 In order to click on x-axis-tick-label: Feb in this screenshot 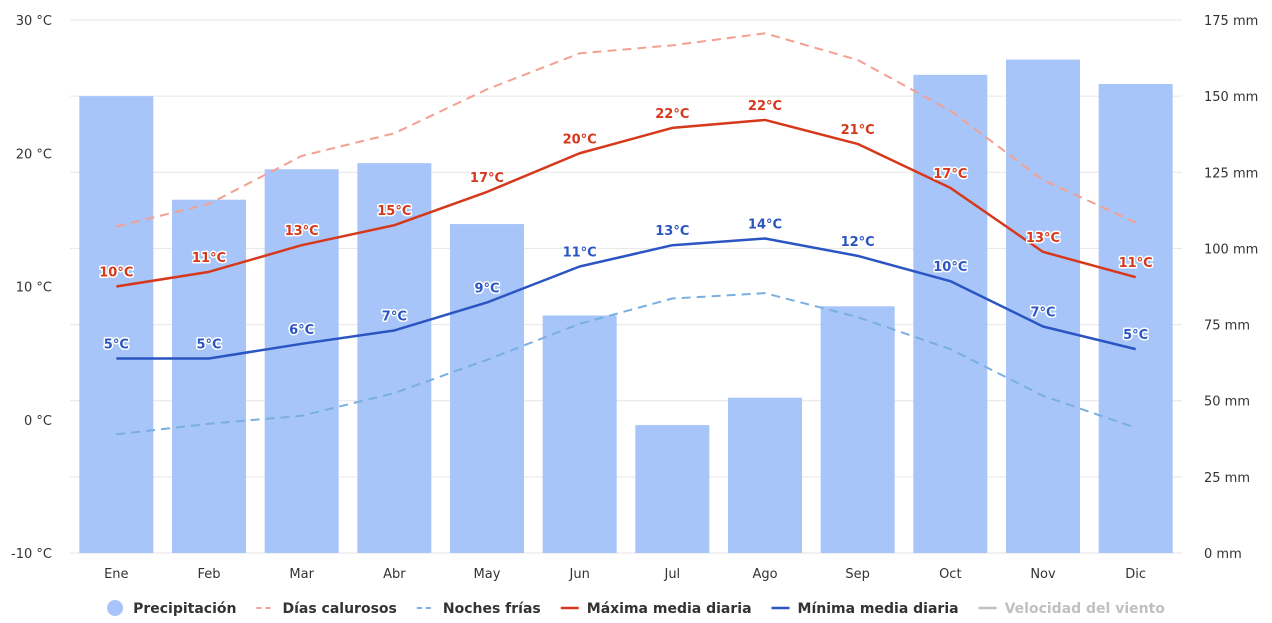, I will do `click(208, 574)`.